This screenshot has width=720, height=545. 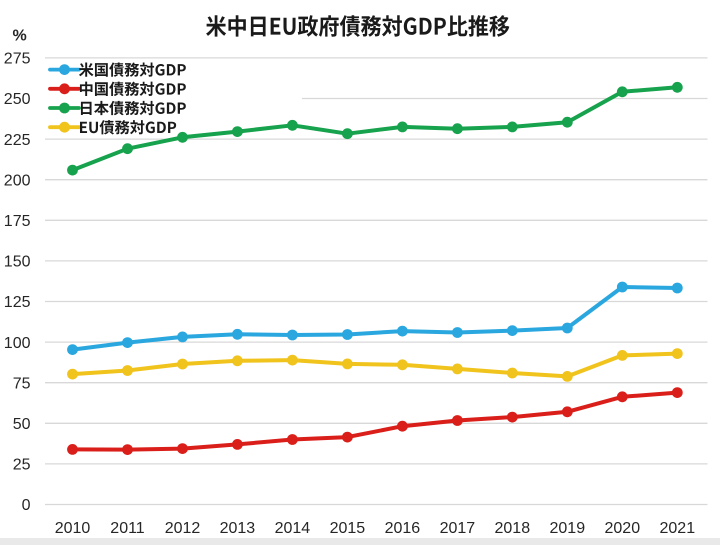 I want to click on svg-text: 225, so click(x=17, y=140).